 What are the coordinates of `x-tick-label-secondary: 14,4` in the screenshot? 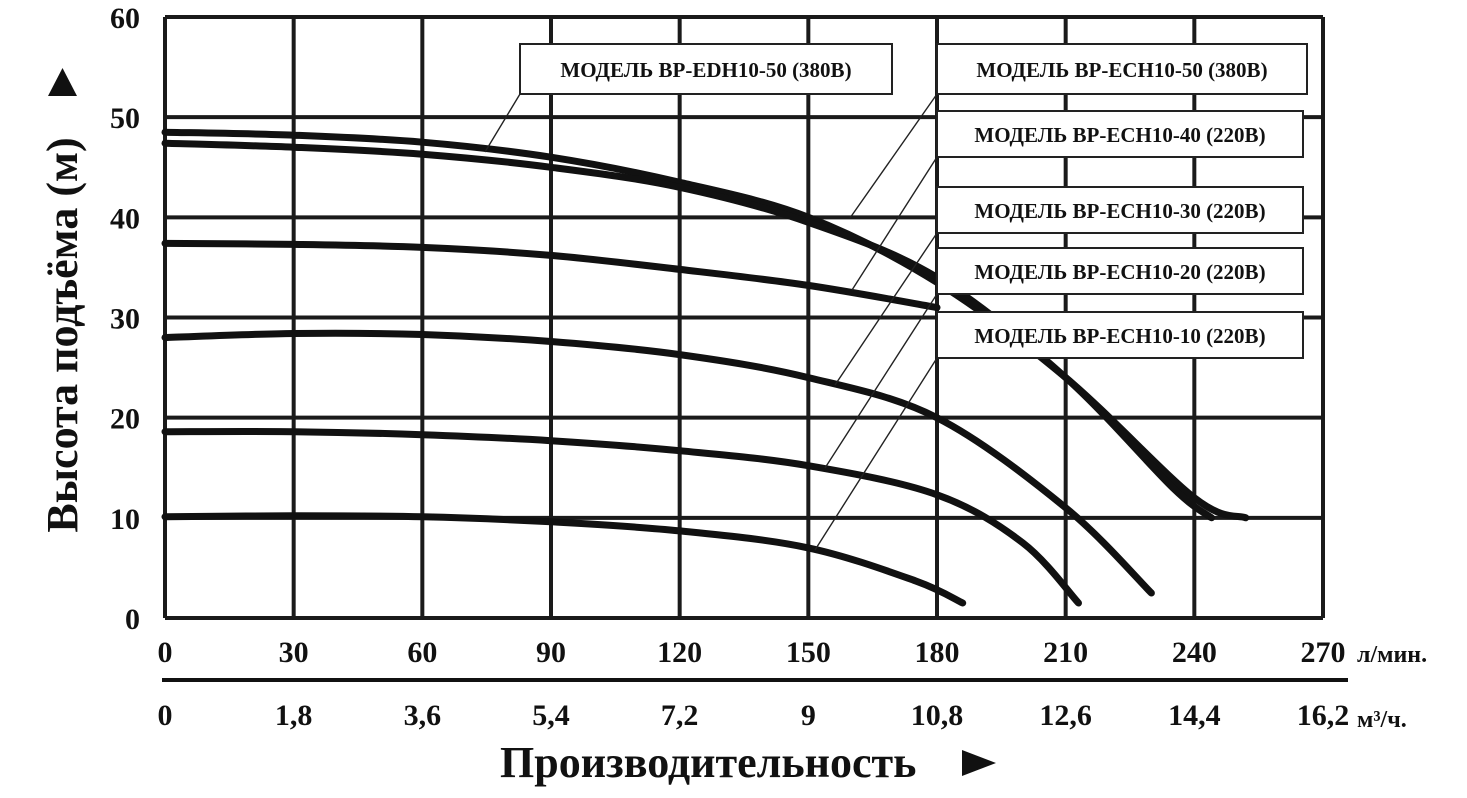 It's located at (1194, 715).